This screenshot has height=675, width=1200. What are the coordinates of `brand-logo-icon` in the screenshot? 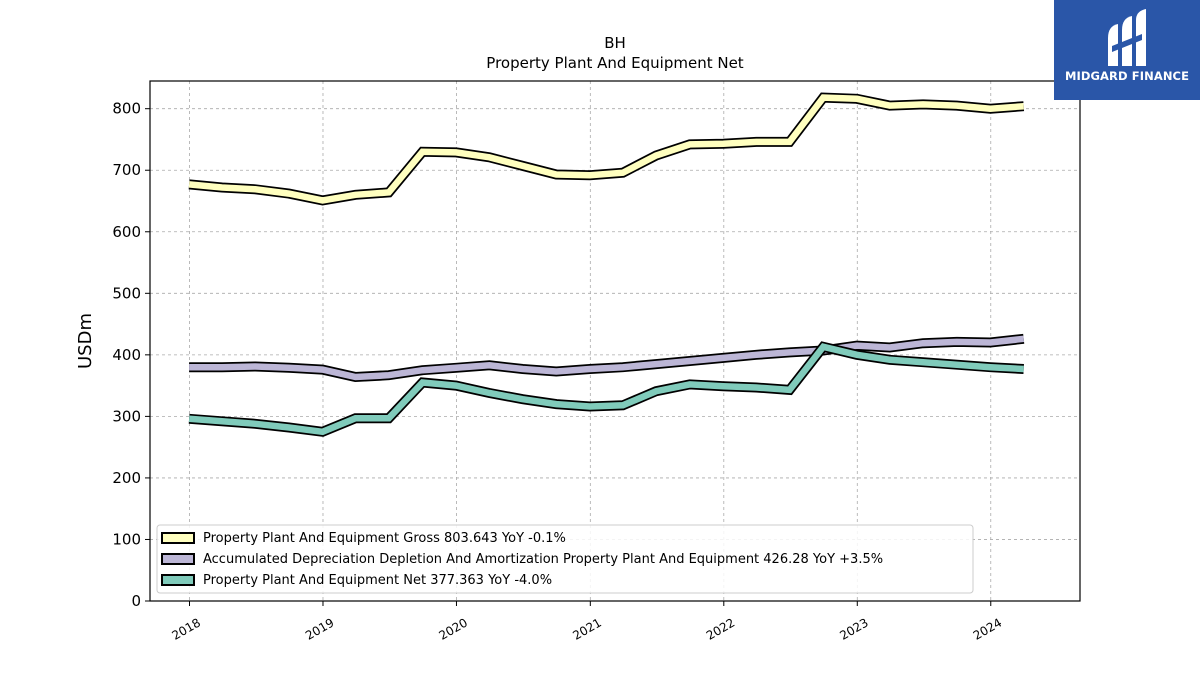 It's located at (1127, 37).